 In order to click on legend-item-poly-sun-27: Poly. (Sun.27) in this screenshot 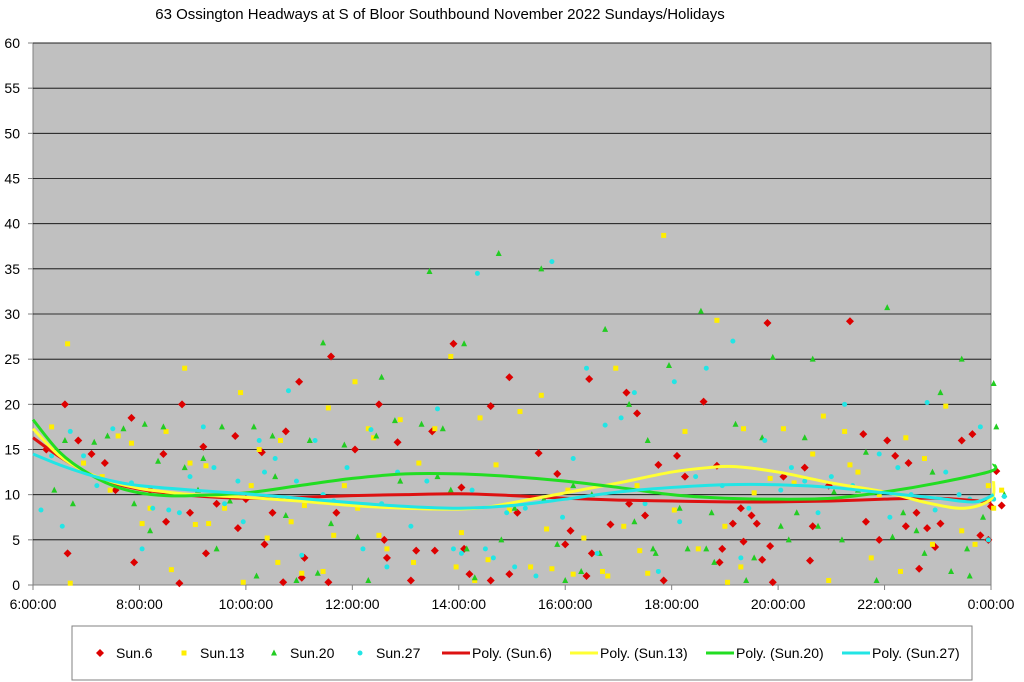, I will do `click(901, 653)`.